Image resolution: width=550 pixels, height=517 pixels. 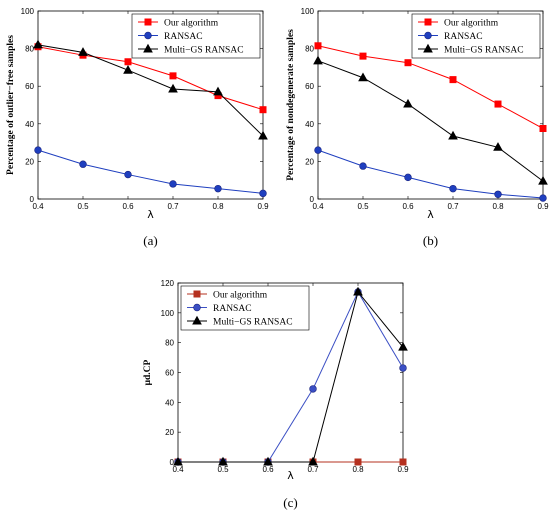 I want to click on subfigure-caption: (a), so click(x=150, y=240).